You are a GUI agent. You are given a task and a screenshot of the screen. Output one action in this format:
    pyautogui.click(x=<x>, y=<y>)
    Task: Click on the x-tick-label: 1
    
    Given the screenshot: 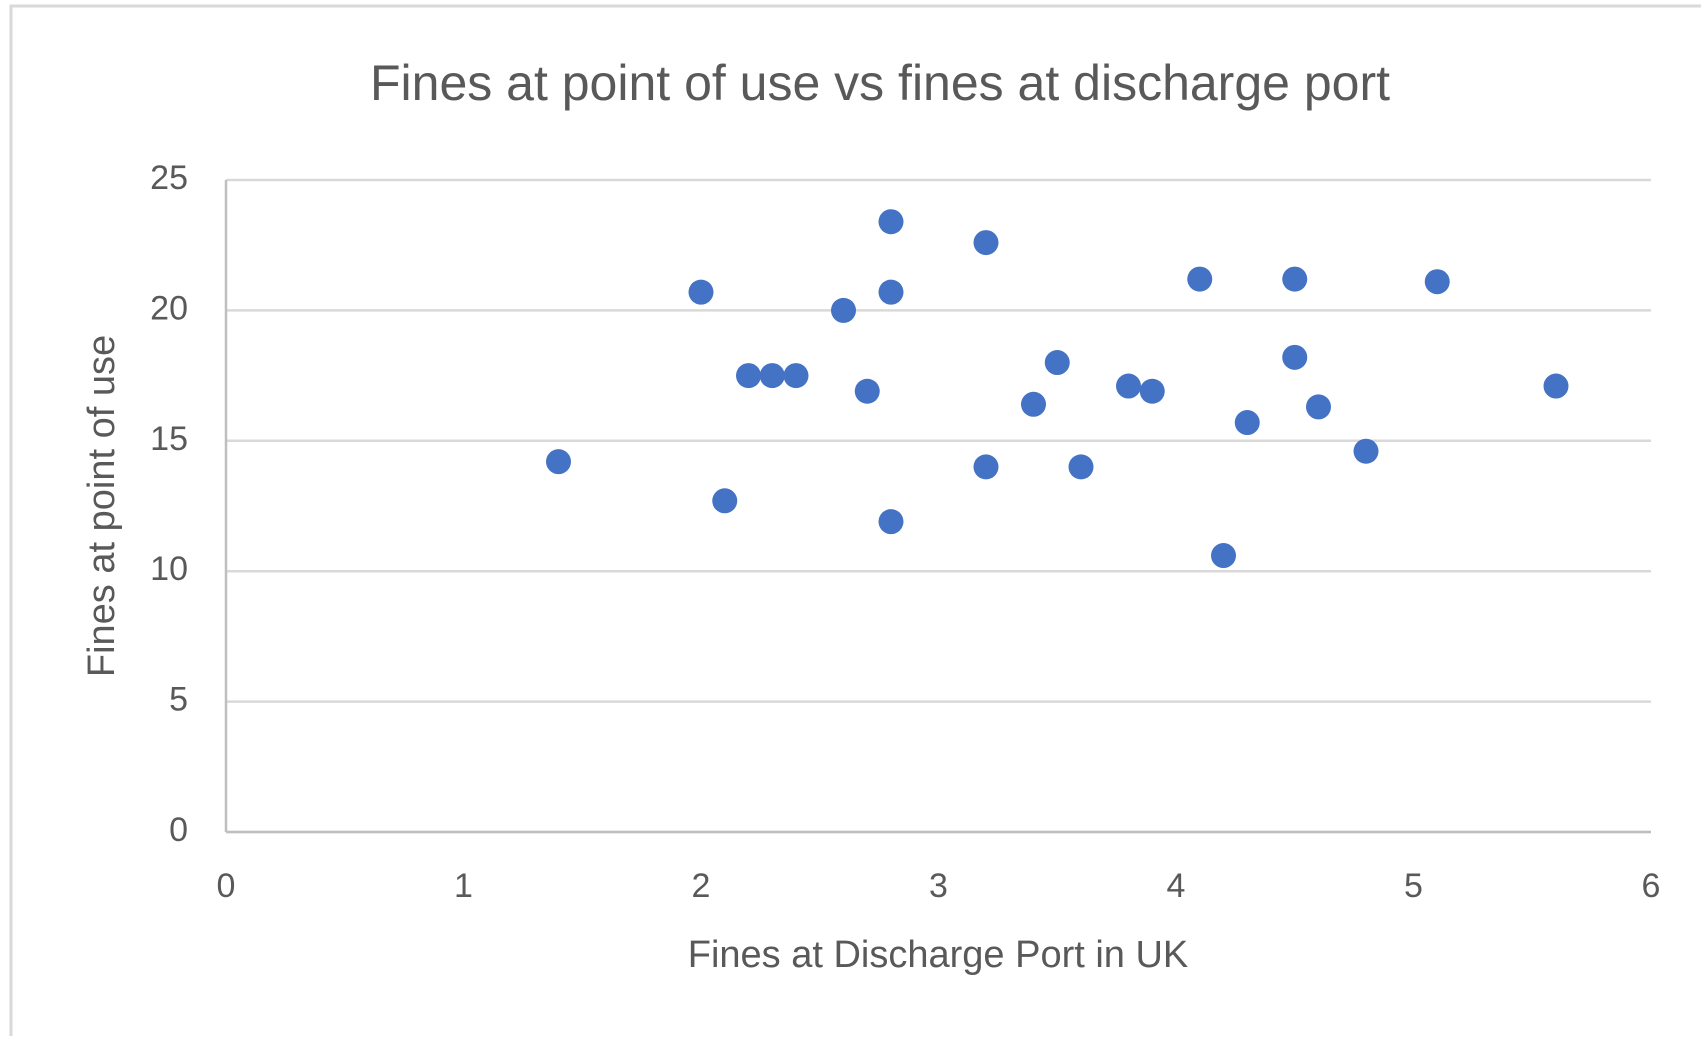 What is the action you would take?
    pyautogui.click(x=463, y=886)
    